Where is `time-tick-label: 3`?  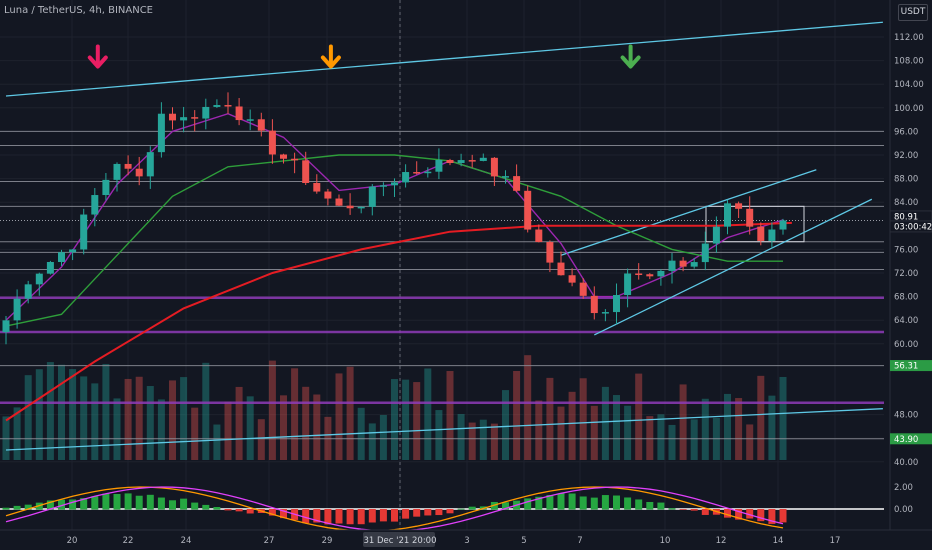
time-tick-label: 3 is located at coordinates (466, 541).